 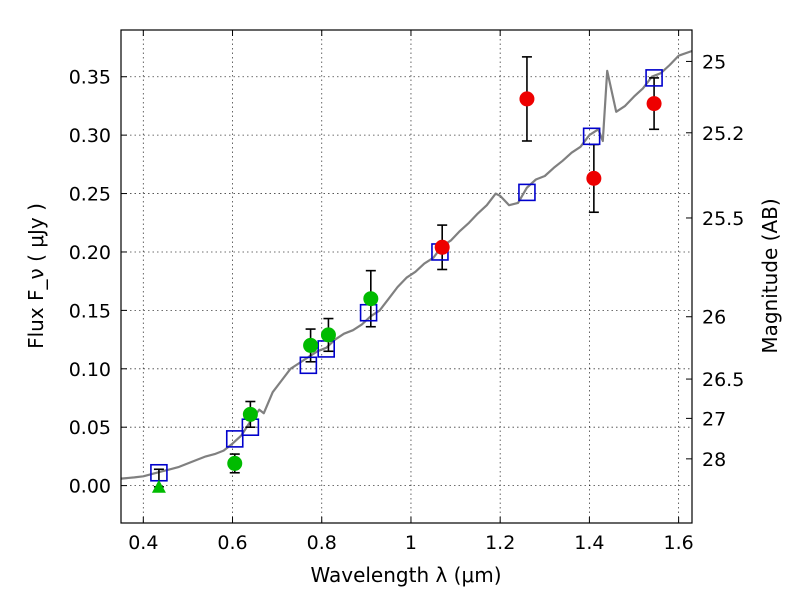 What do you see at coordinates (500, 543) in the screenshot?
I see `x-tick-label: 1.2` at bounding box center [500, 543].